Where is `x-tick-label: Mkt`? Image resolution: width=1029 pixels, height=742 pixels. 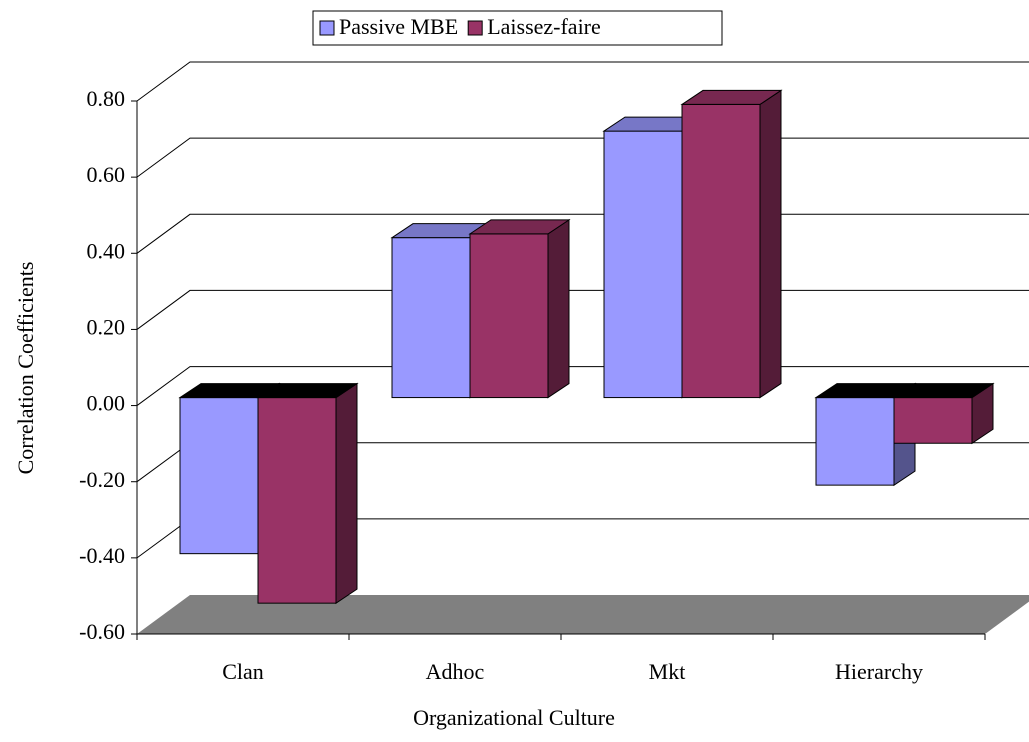 x-tick-label: Mkt is located at coordinates (667, 671).